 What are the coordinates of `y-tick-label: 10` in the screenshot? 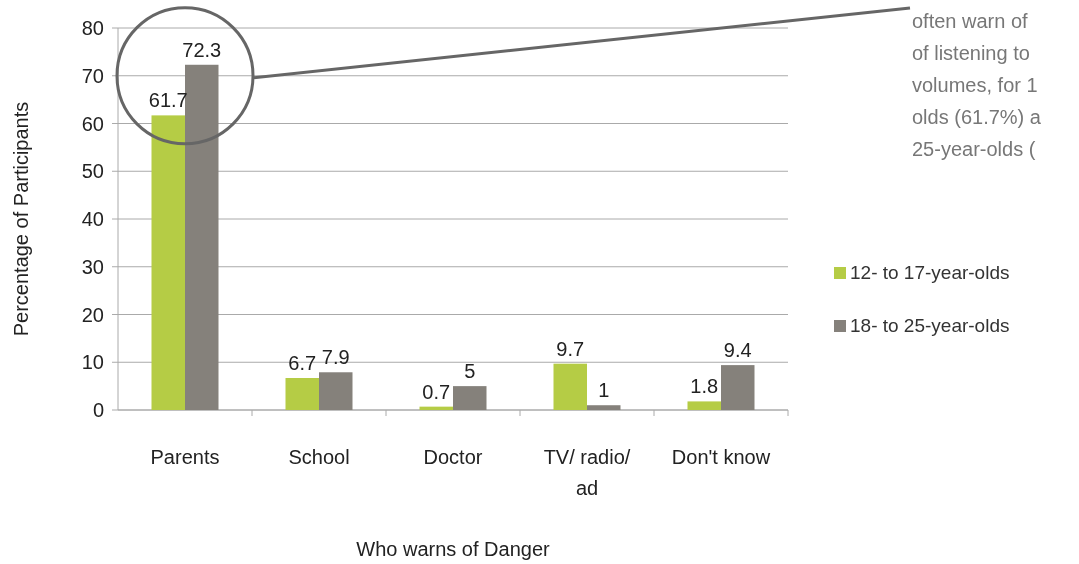 It's located at (92, 362).